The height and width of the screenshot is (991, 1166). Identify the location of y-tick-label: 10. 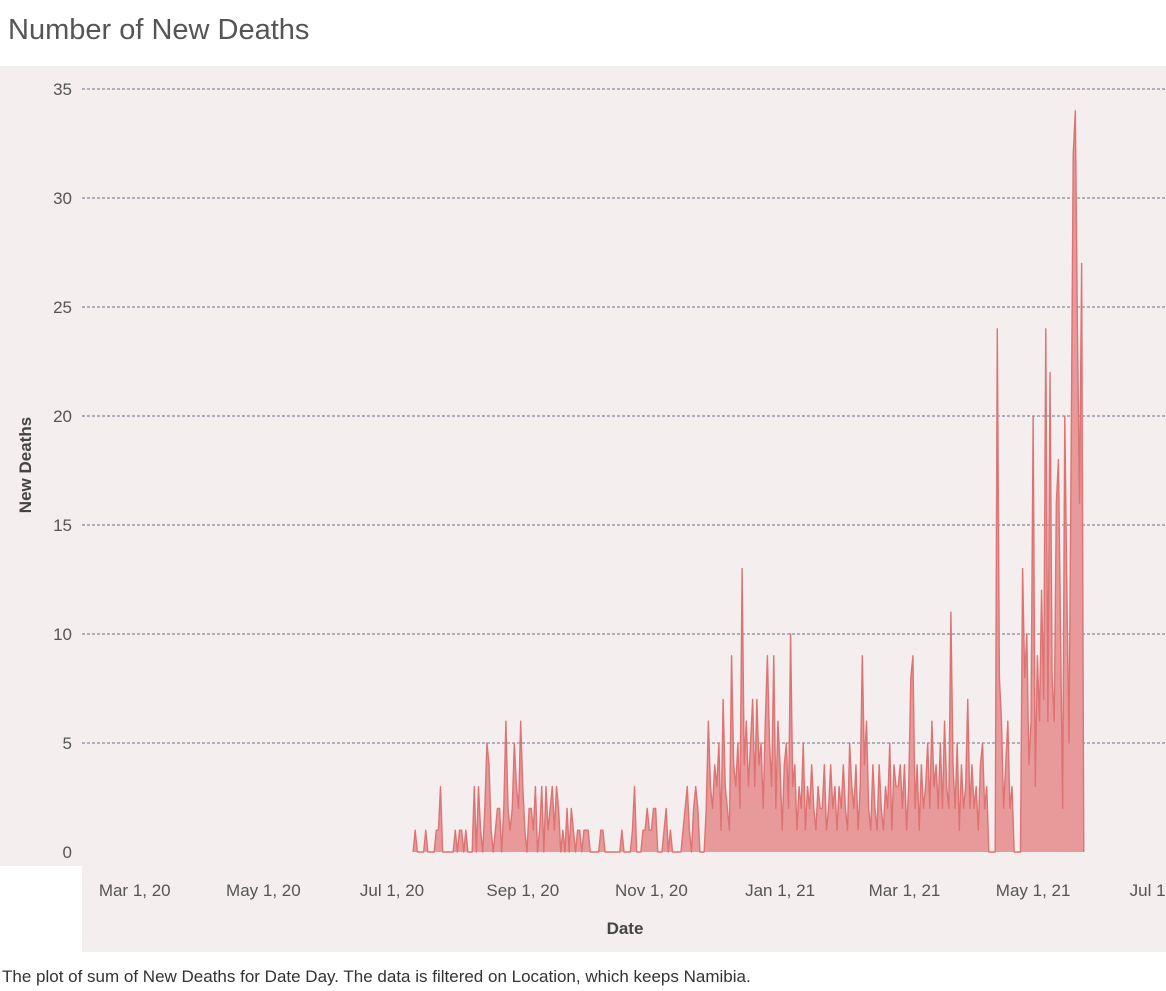
(62, 634).